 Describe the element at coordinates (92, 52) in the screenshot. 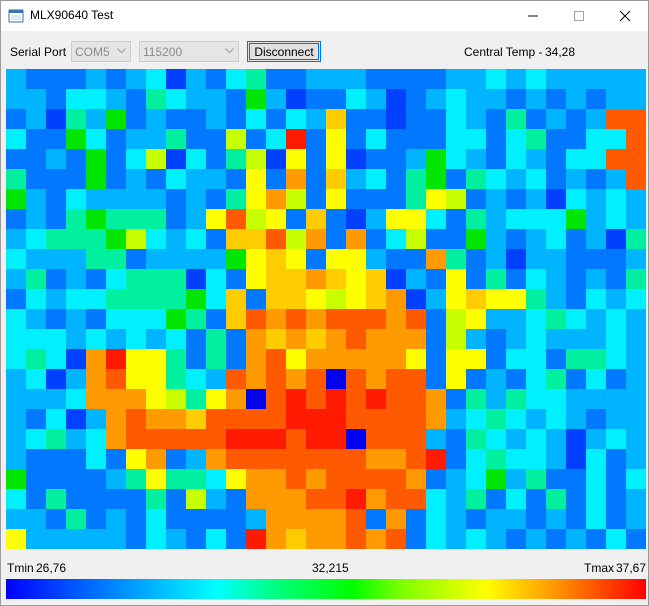

I see `port-select-value: COM5` at that location.